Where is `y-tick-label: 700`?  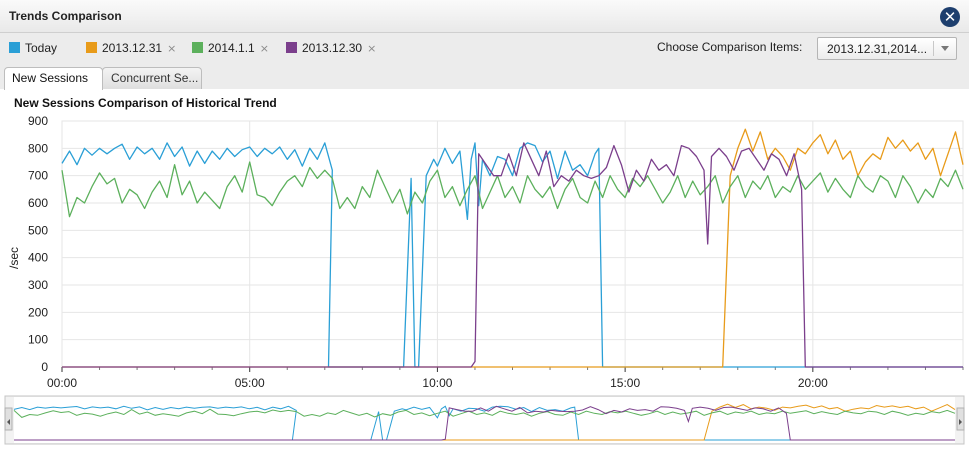 y-tick-label: 700 is located at coordinates (38, 176).